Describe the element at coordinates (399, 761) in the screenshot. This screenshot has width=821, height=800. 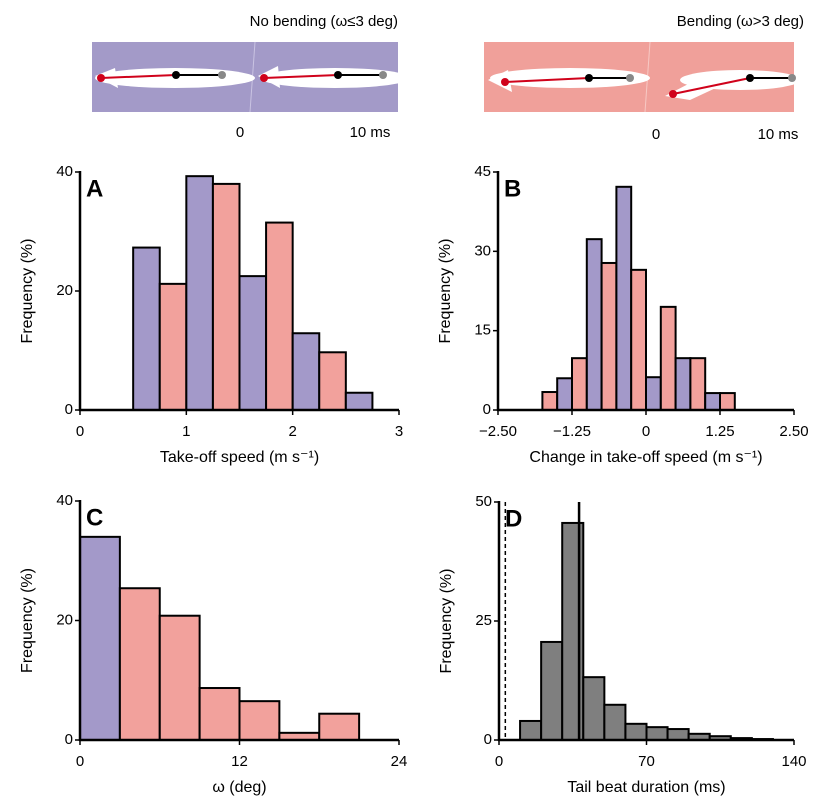
I see `x-tick-label: 24` at that location.